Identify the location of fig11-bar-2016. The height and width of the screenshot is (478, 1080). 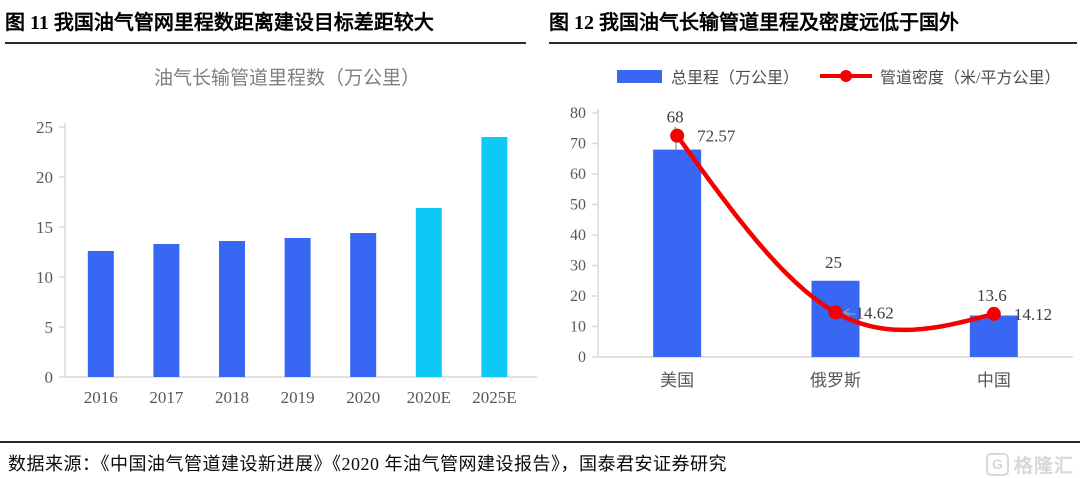
(100, 314).